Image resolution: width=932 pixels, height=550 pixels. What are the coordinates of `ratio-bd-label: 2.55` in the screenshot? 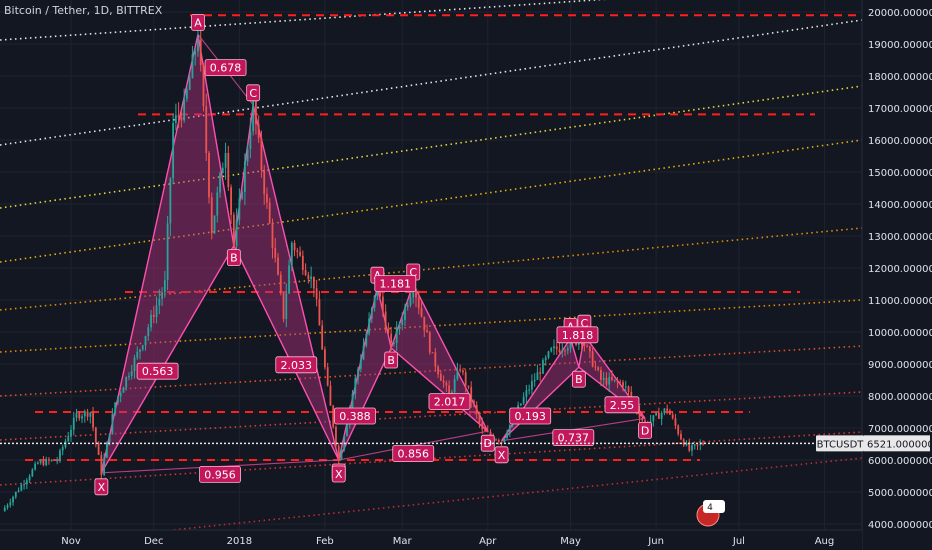 It's located at (622, 405).